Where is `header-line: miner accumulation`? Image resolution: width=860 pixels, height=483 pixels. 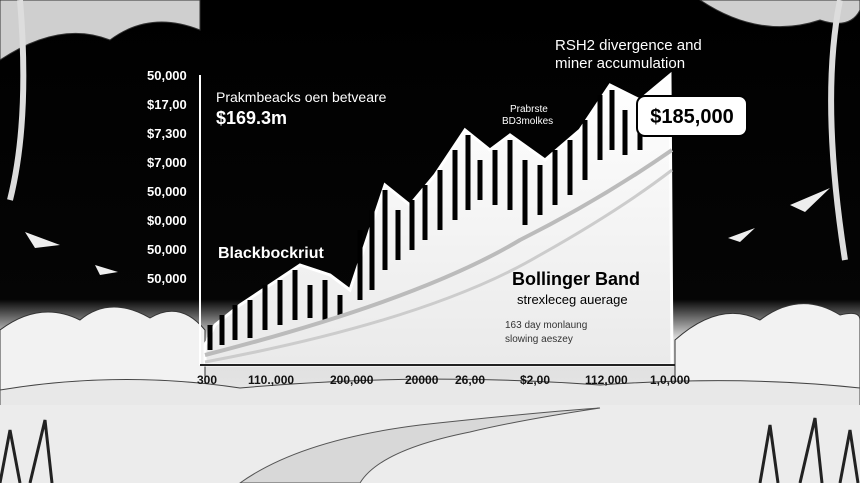
header-line: miner accumulation is located at coordinates (620, 63).